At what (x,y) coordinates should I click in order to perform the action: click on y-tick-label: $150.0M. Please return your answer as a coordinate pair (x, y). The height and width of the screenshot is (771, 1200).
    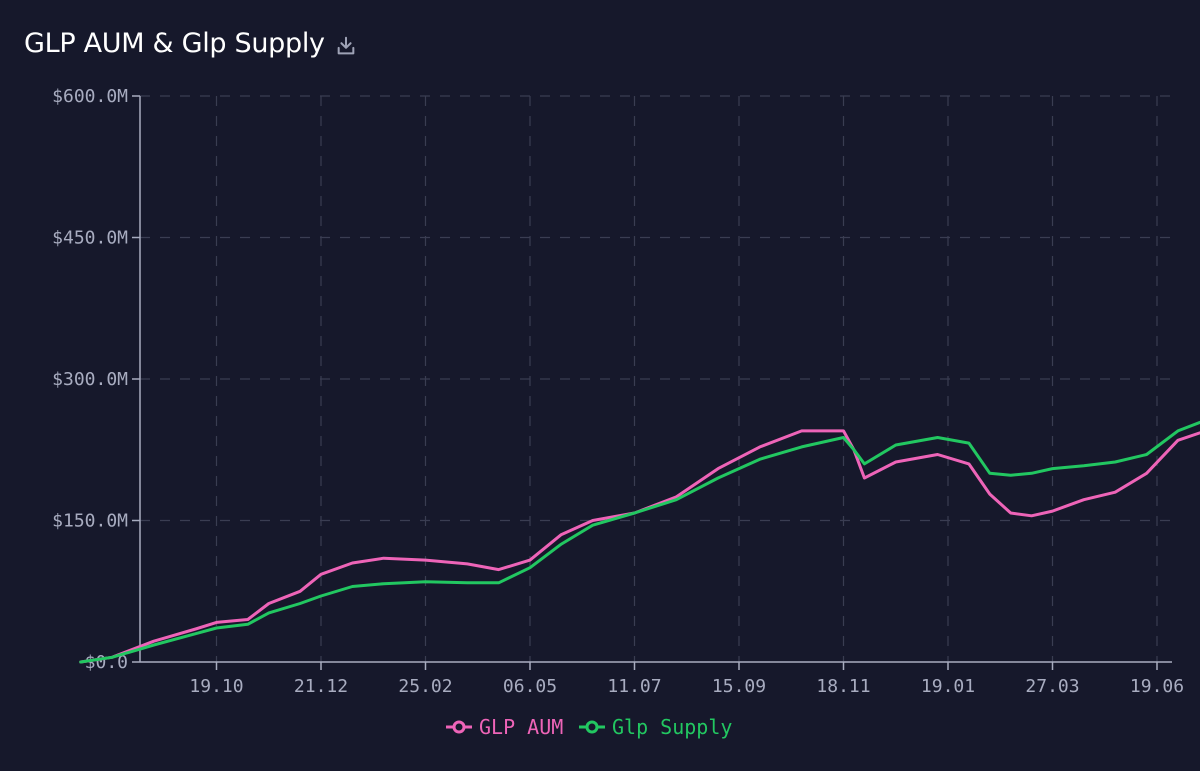
    Looking at the image, I should click on (90, 521).